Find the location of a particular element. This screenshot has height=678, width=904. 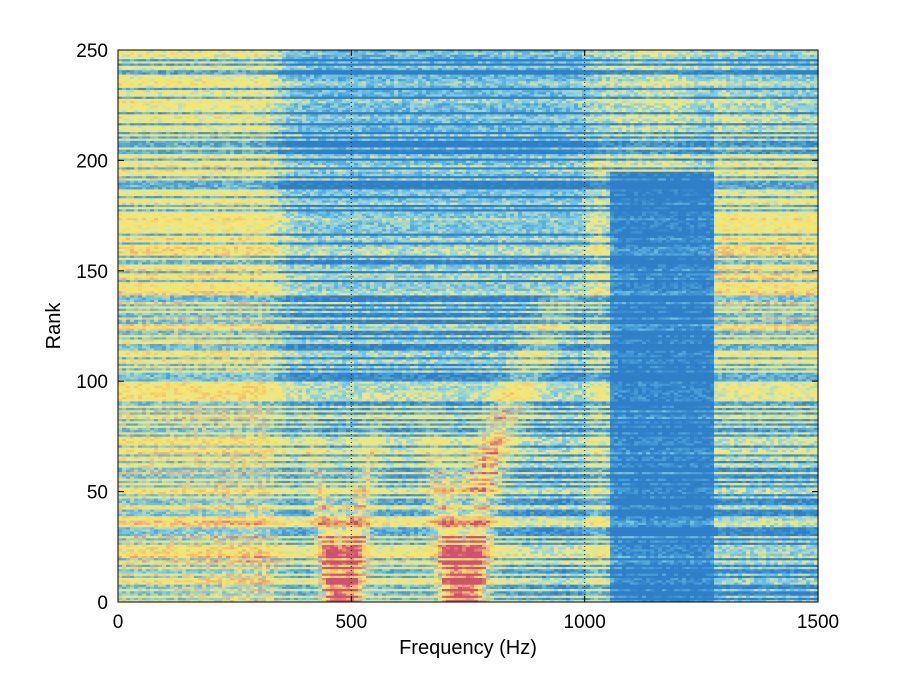

y-tick-label: 100 is located at coordinates (92, 382).